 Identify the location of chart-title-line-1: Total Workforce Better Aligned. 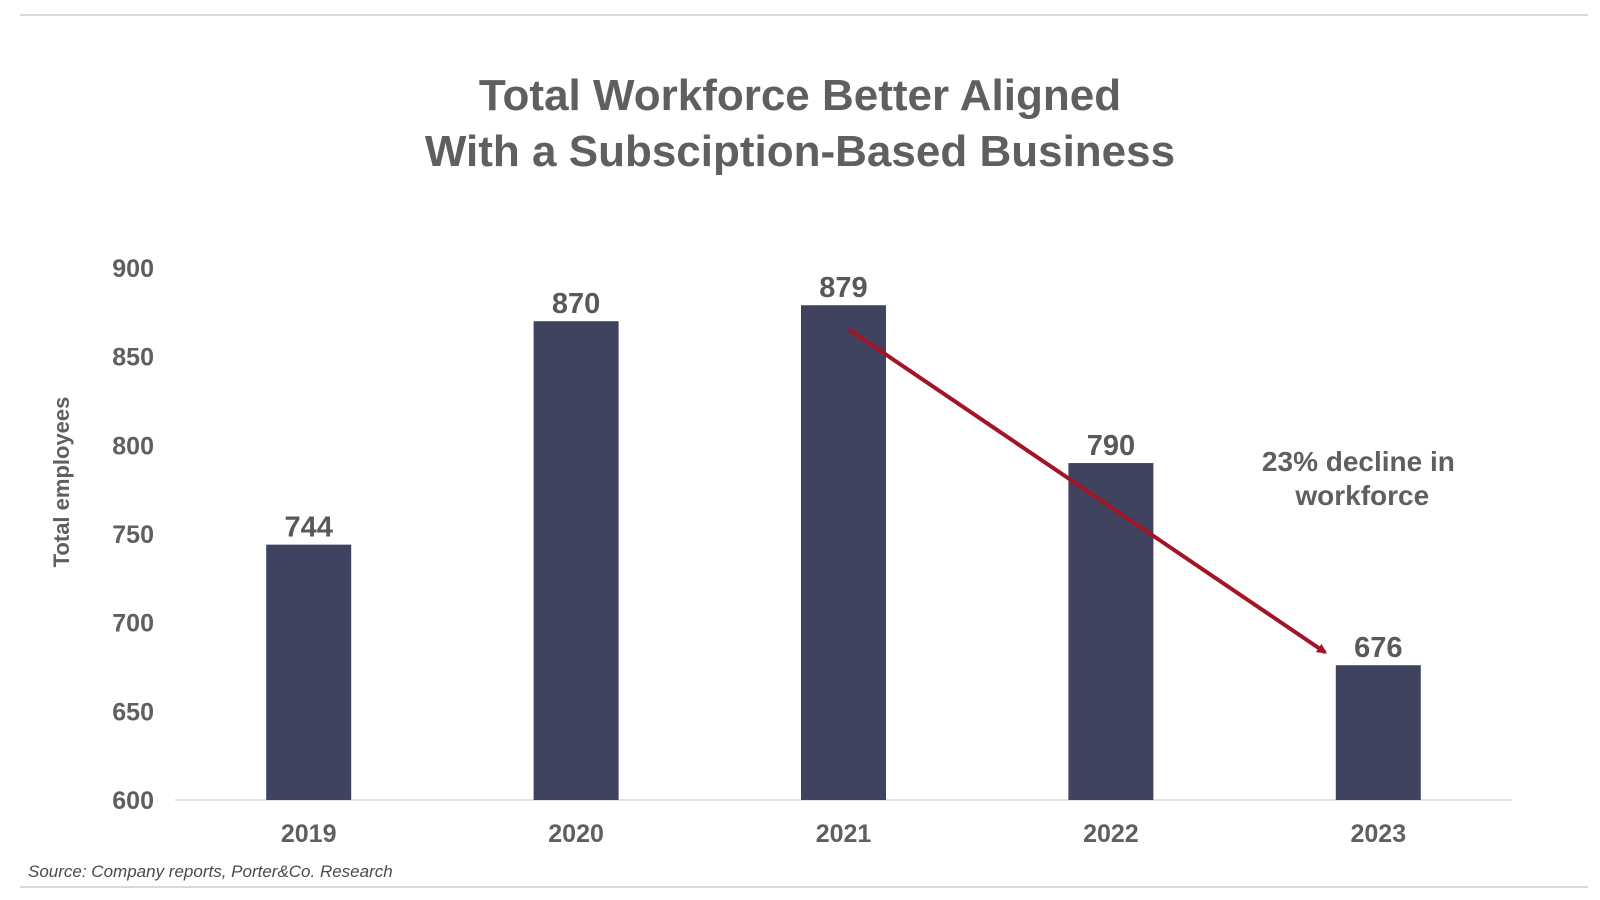
(800, 95).